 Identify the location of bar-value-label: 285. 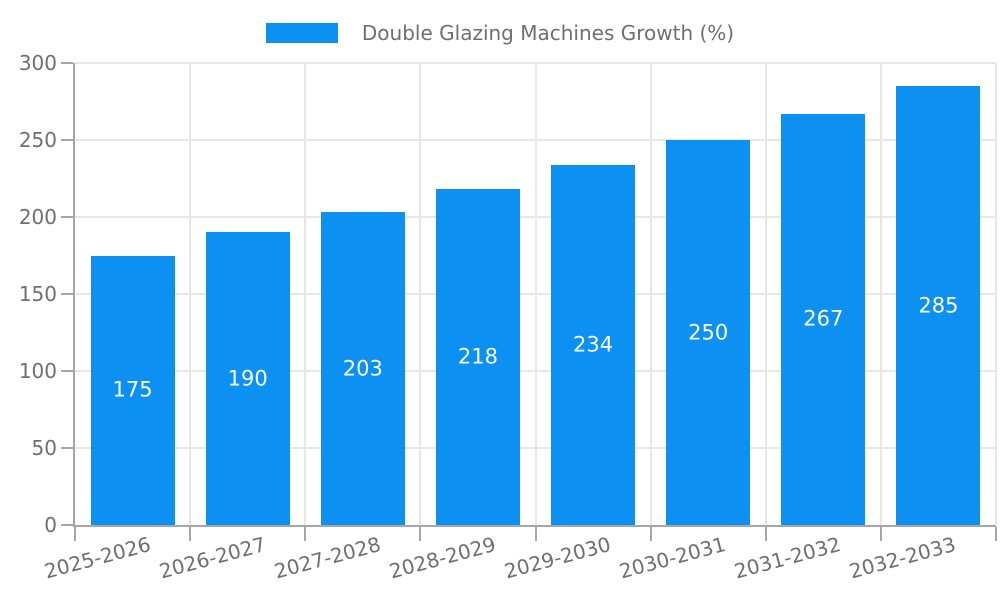
(938, 305).